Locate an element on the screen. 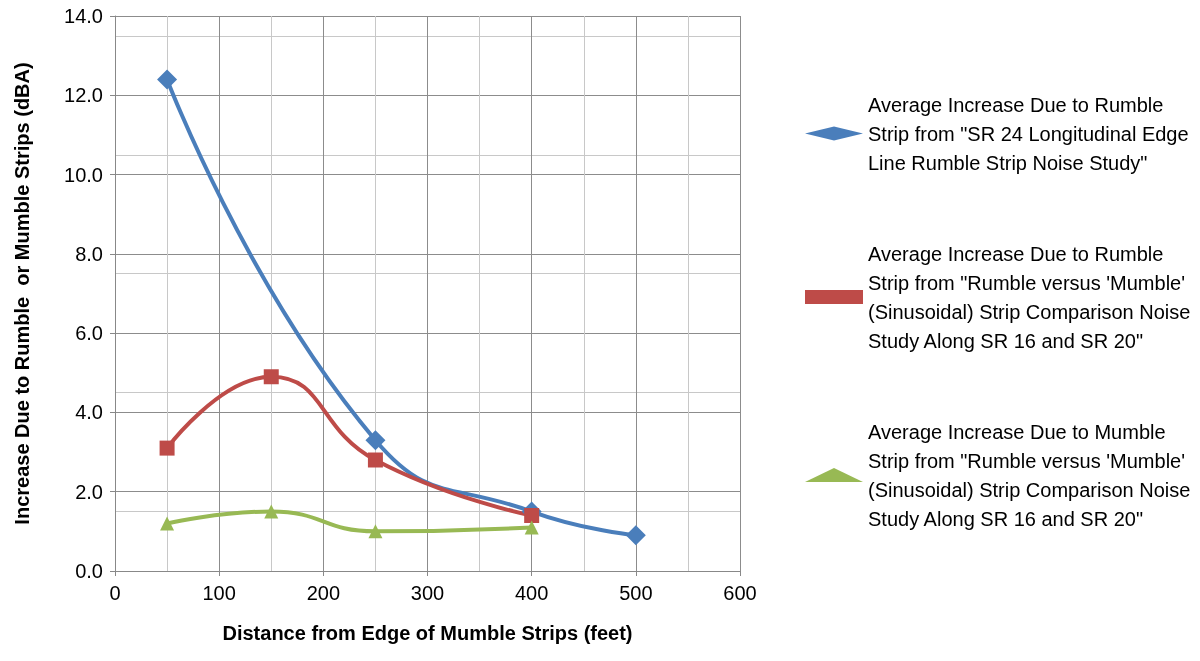  x-tick-label: 0 is located at coordinates (115, 593).